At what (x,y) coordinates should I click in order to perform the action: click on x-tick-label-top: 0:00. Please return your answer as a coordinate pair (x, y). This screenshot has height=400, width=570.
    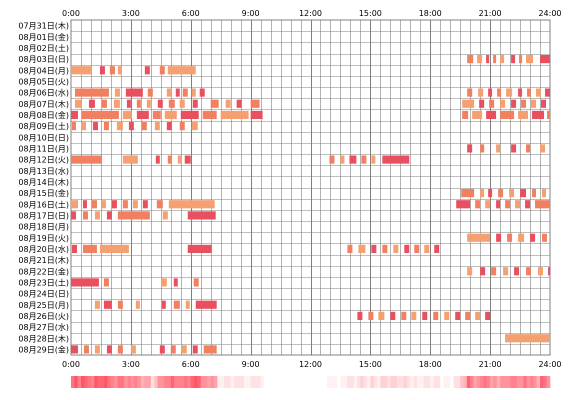
    Looking at the image, I should click on (71, 13).